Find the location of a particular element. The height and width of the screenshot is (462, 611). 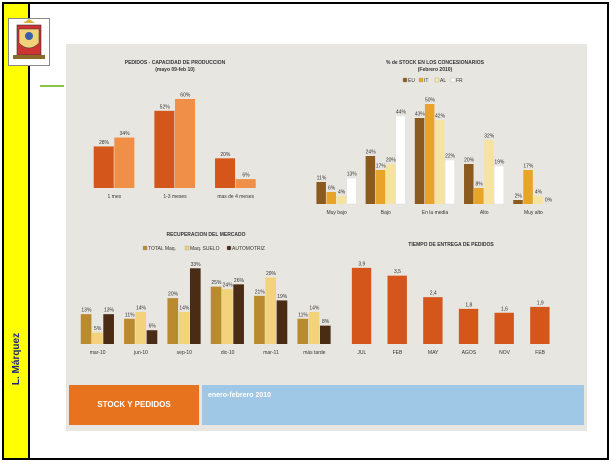

data-label-1-1-4: 17% is located at coordinates (528, 167).